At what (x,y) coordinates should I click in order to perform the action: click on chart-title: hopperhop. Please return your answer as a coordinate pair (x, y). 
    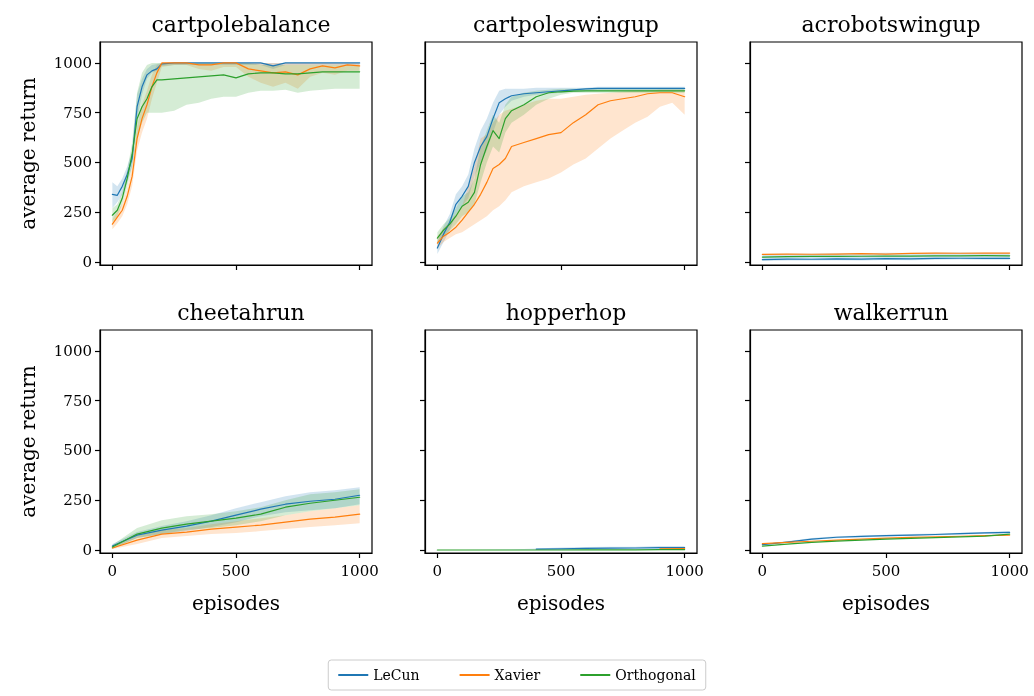
    Looking at the image, I should click on (566, 312).